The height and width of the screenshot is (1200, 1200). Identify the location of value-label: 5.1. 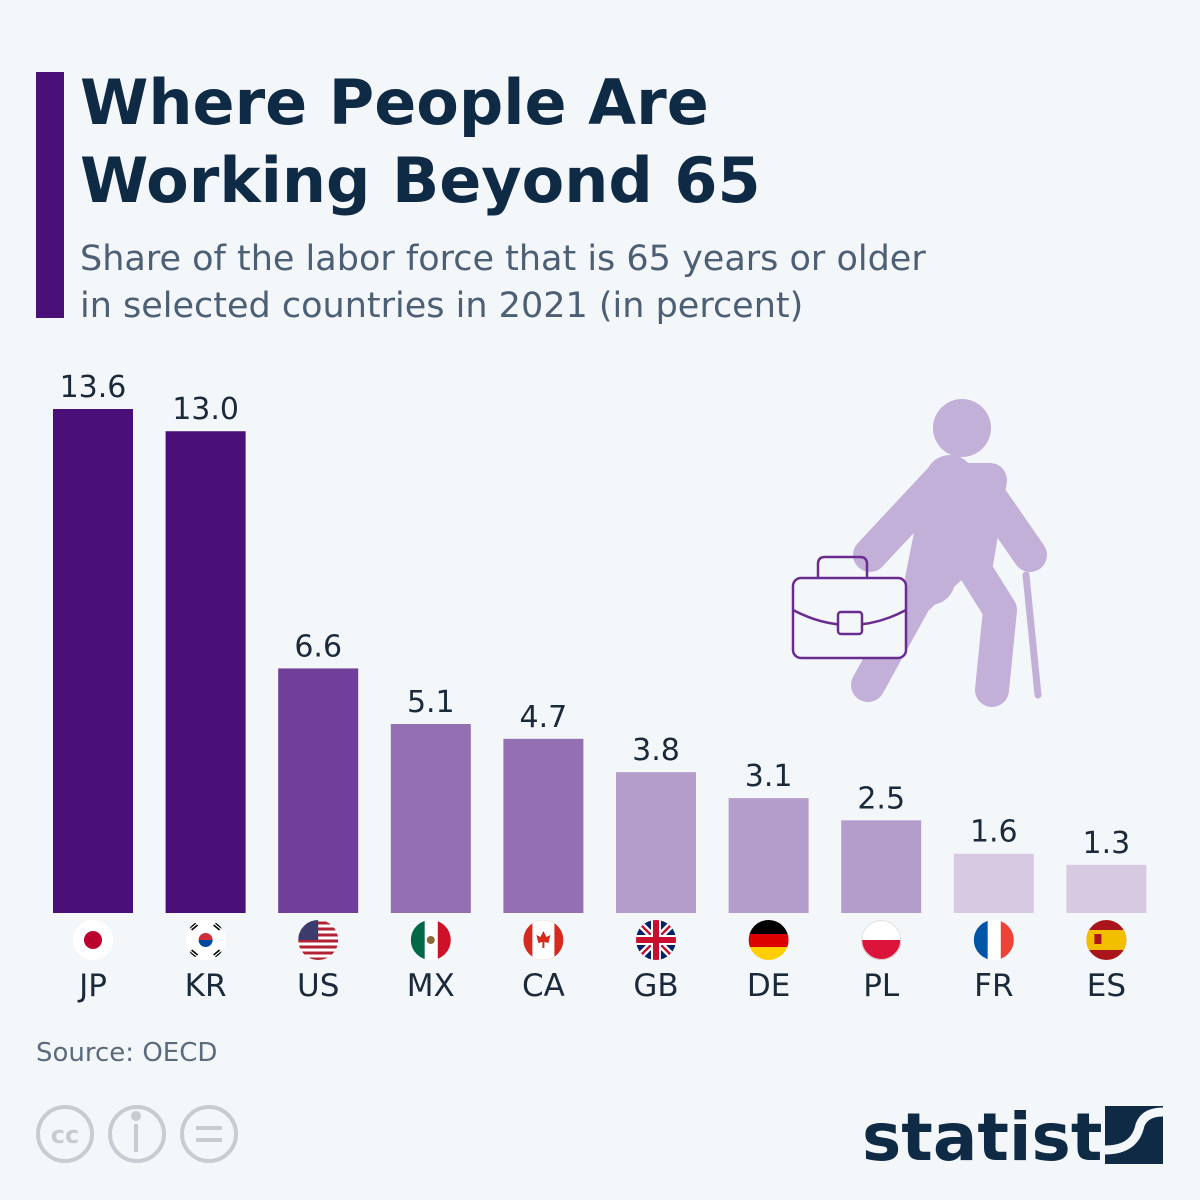
(431, 702).